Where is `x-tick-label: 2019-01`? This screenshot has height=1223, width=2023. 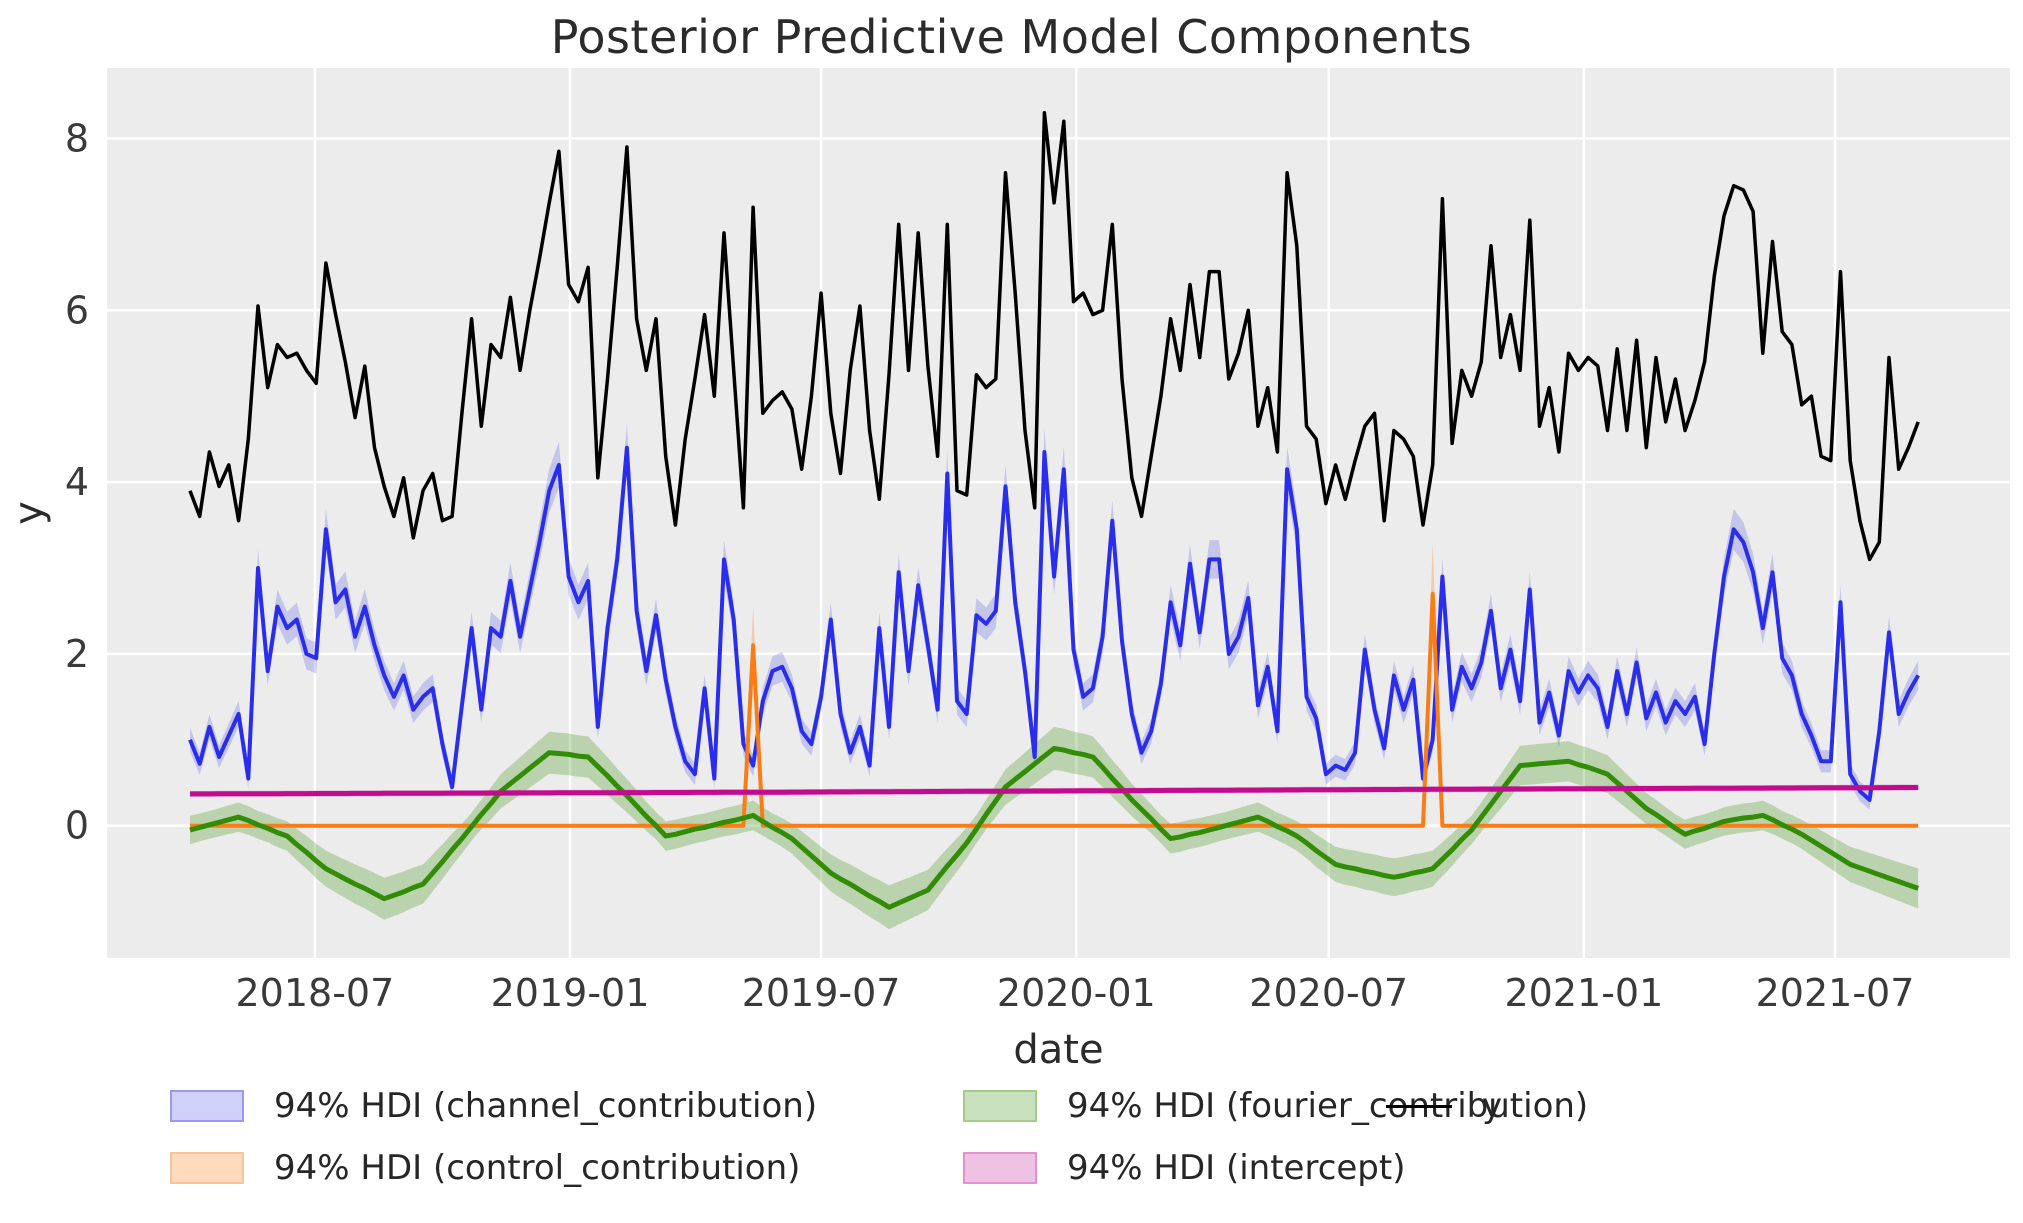
x-tick-label: 2019-01 is located at coordinates (570, 993).